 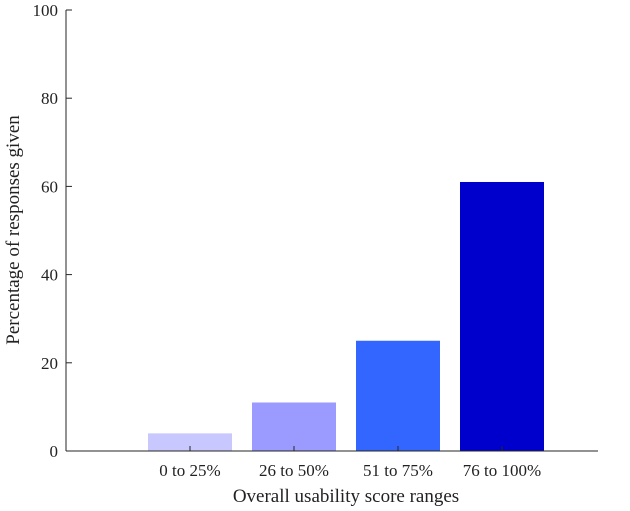 I want to click on x-tick-label: 51 to 75%, so click(x=398, y=470).